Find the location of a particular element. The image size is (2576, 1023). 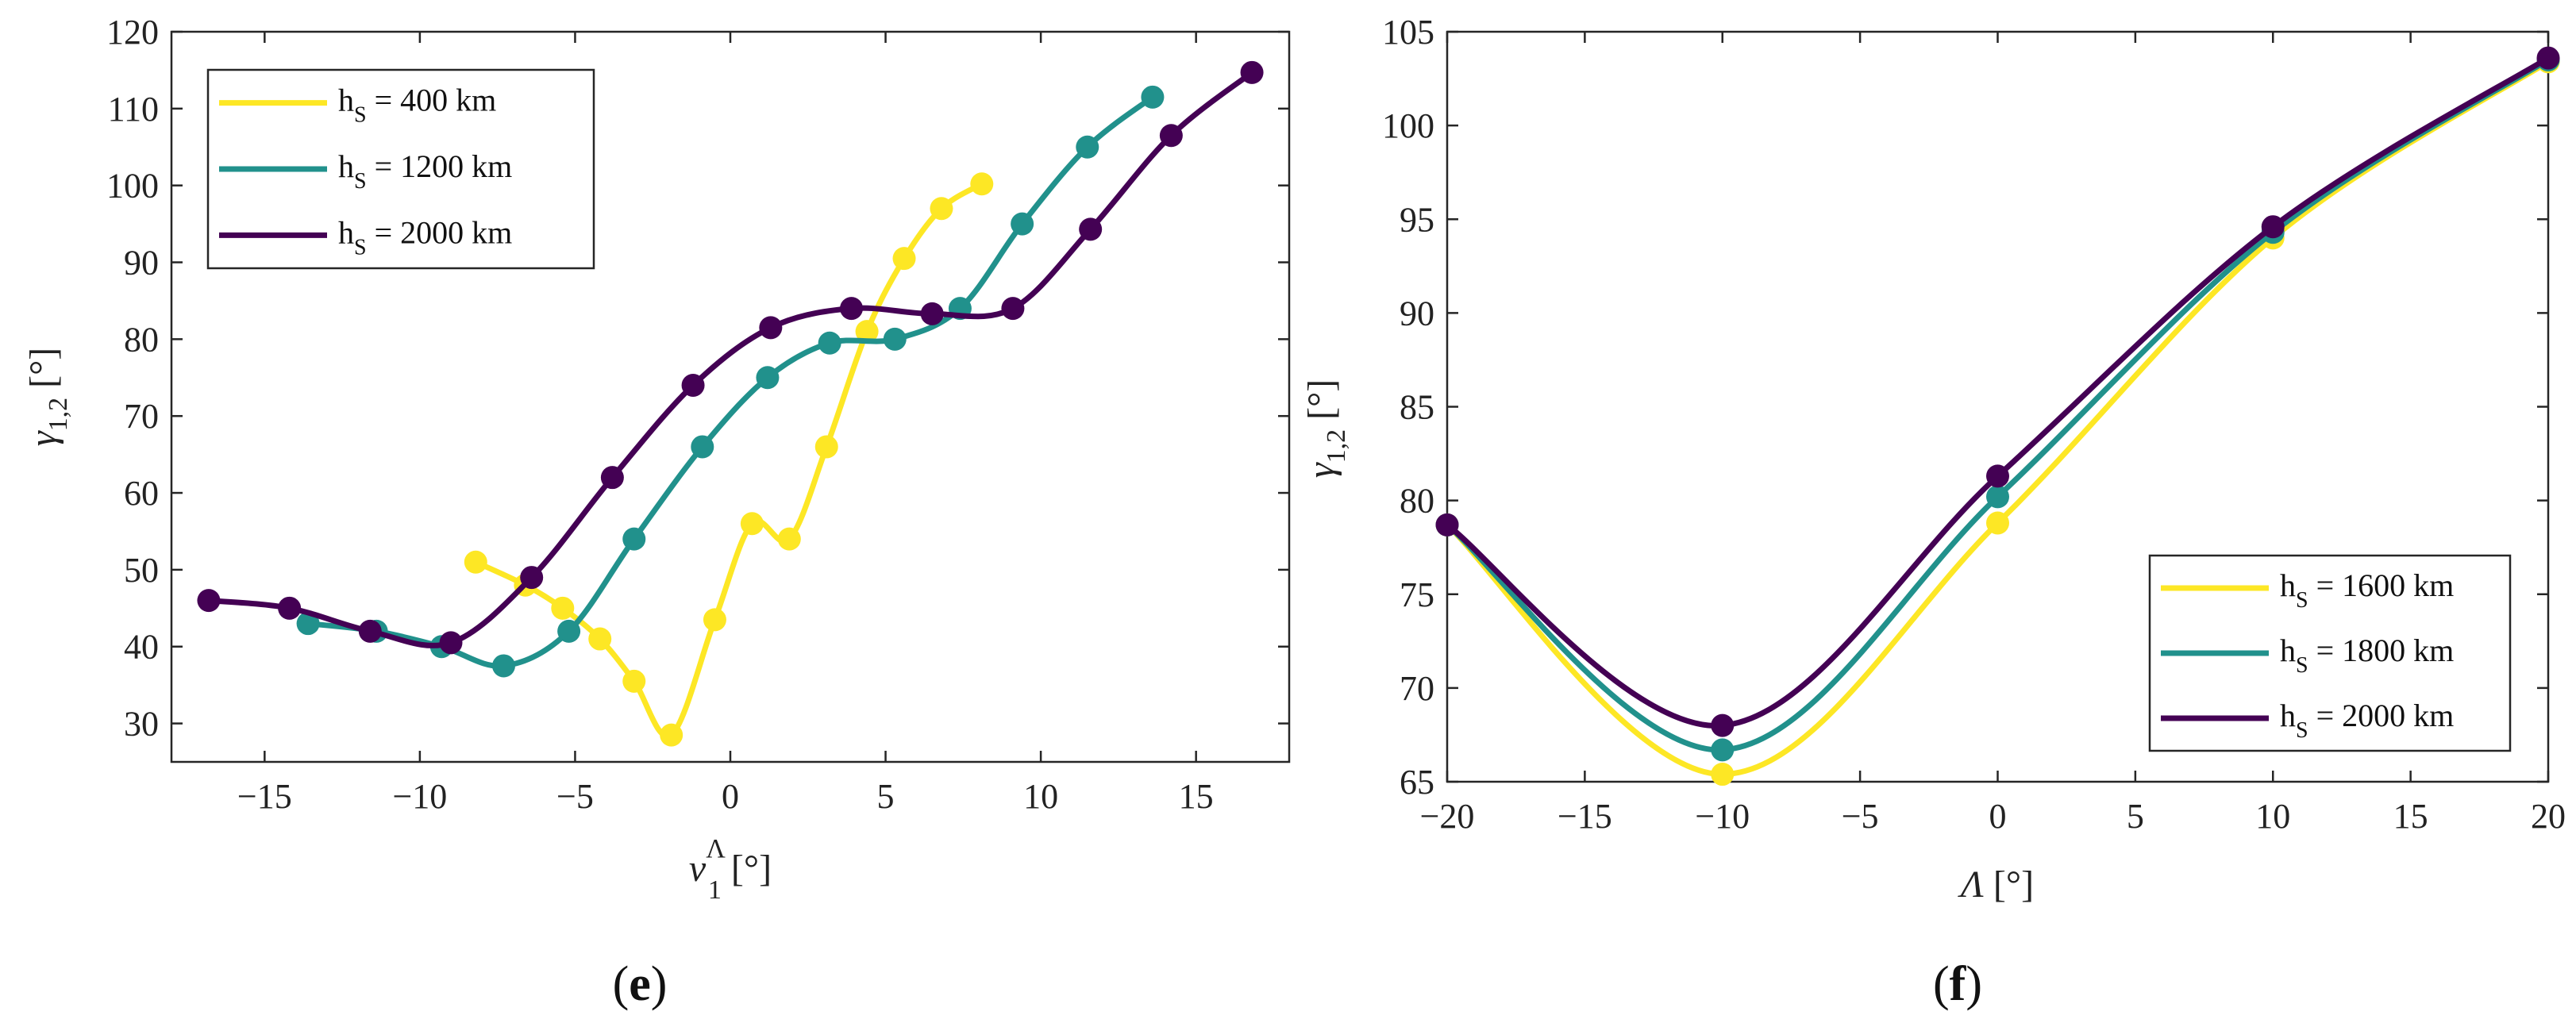

legend-label-rest: = 1600 km is located at coordinates (2381, 585).